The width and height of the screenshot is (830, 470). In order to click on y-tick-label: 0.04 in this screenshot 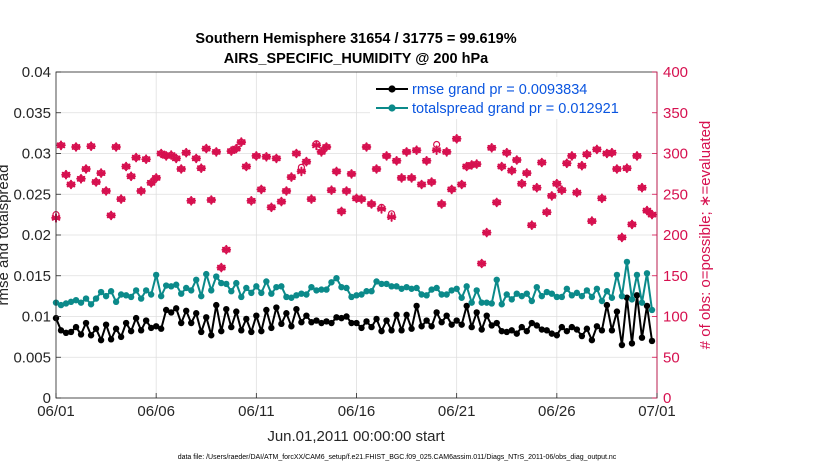, I will do `click(36, 72)`.